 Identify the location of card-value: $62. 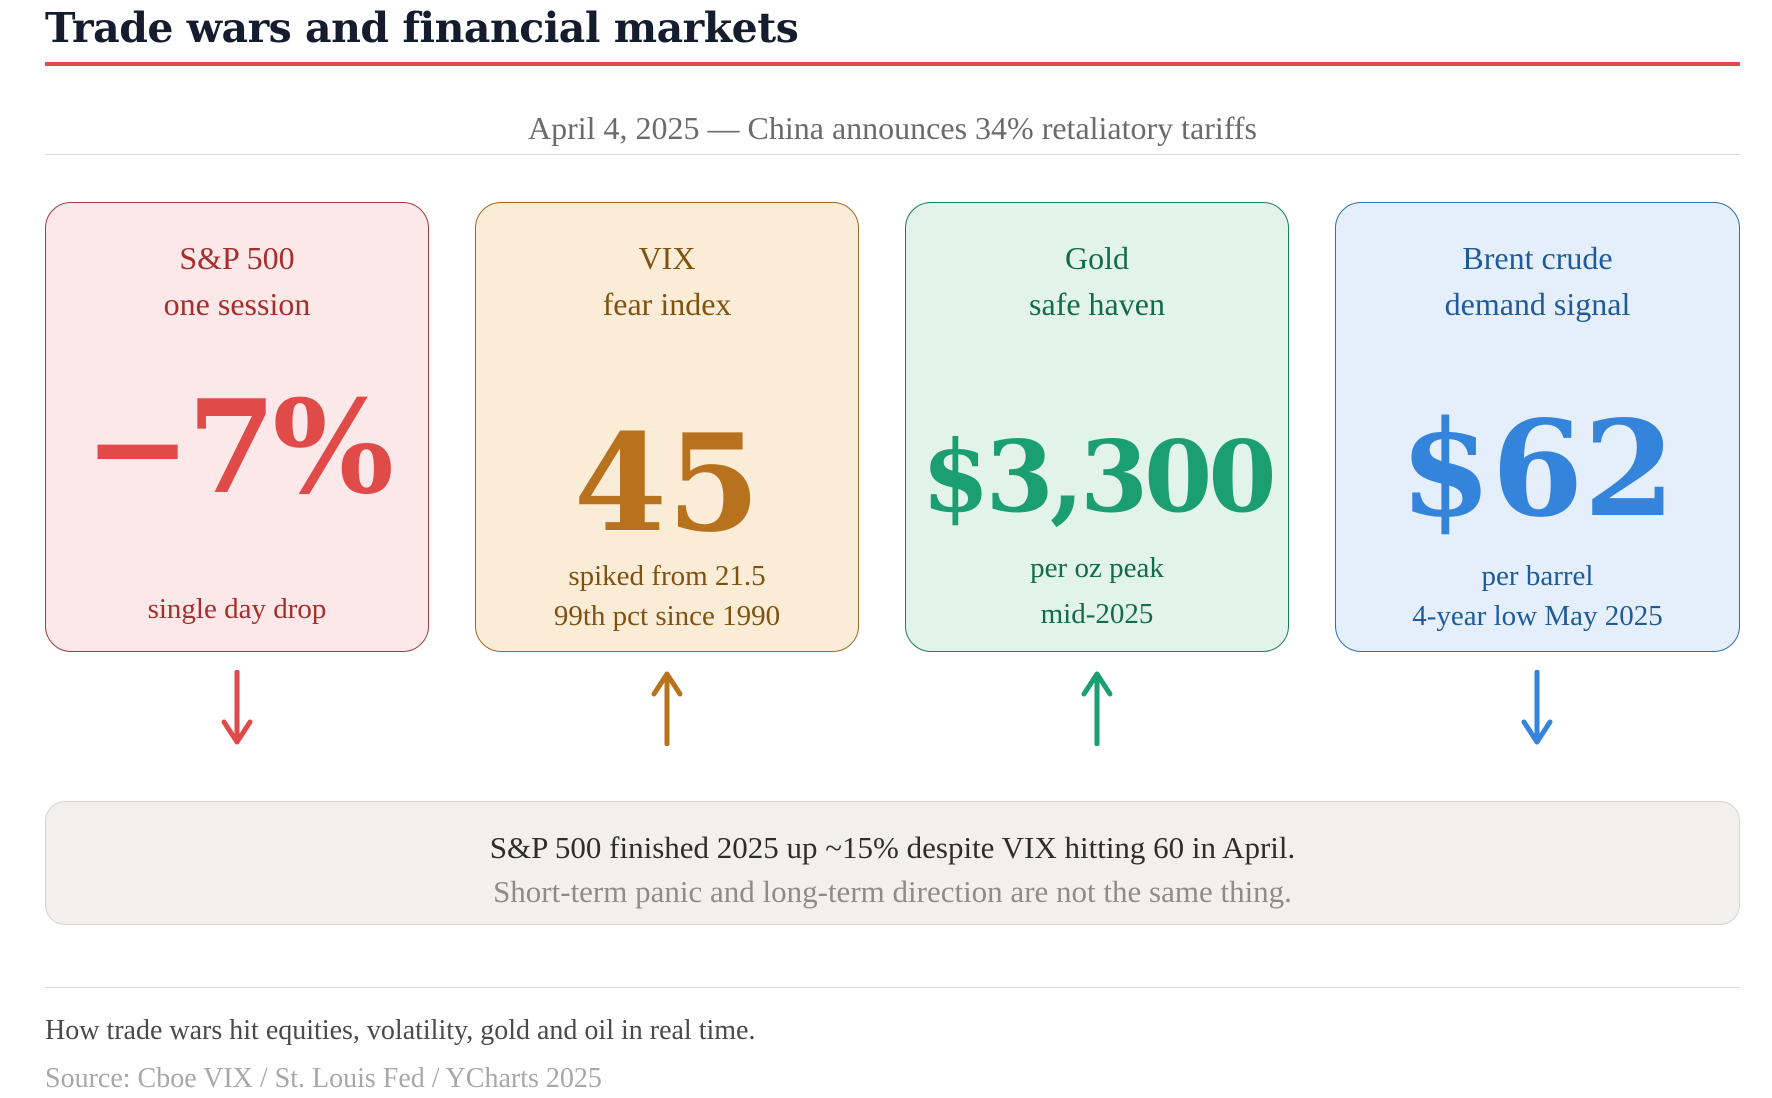
(1537, 469).